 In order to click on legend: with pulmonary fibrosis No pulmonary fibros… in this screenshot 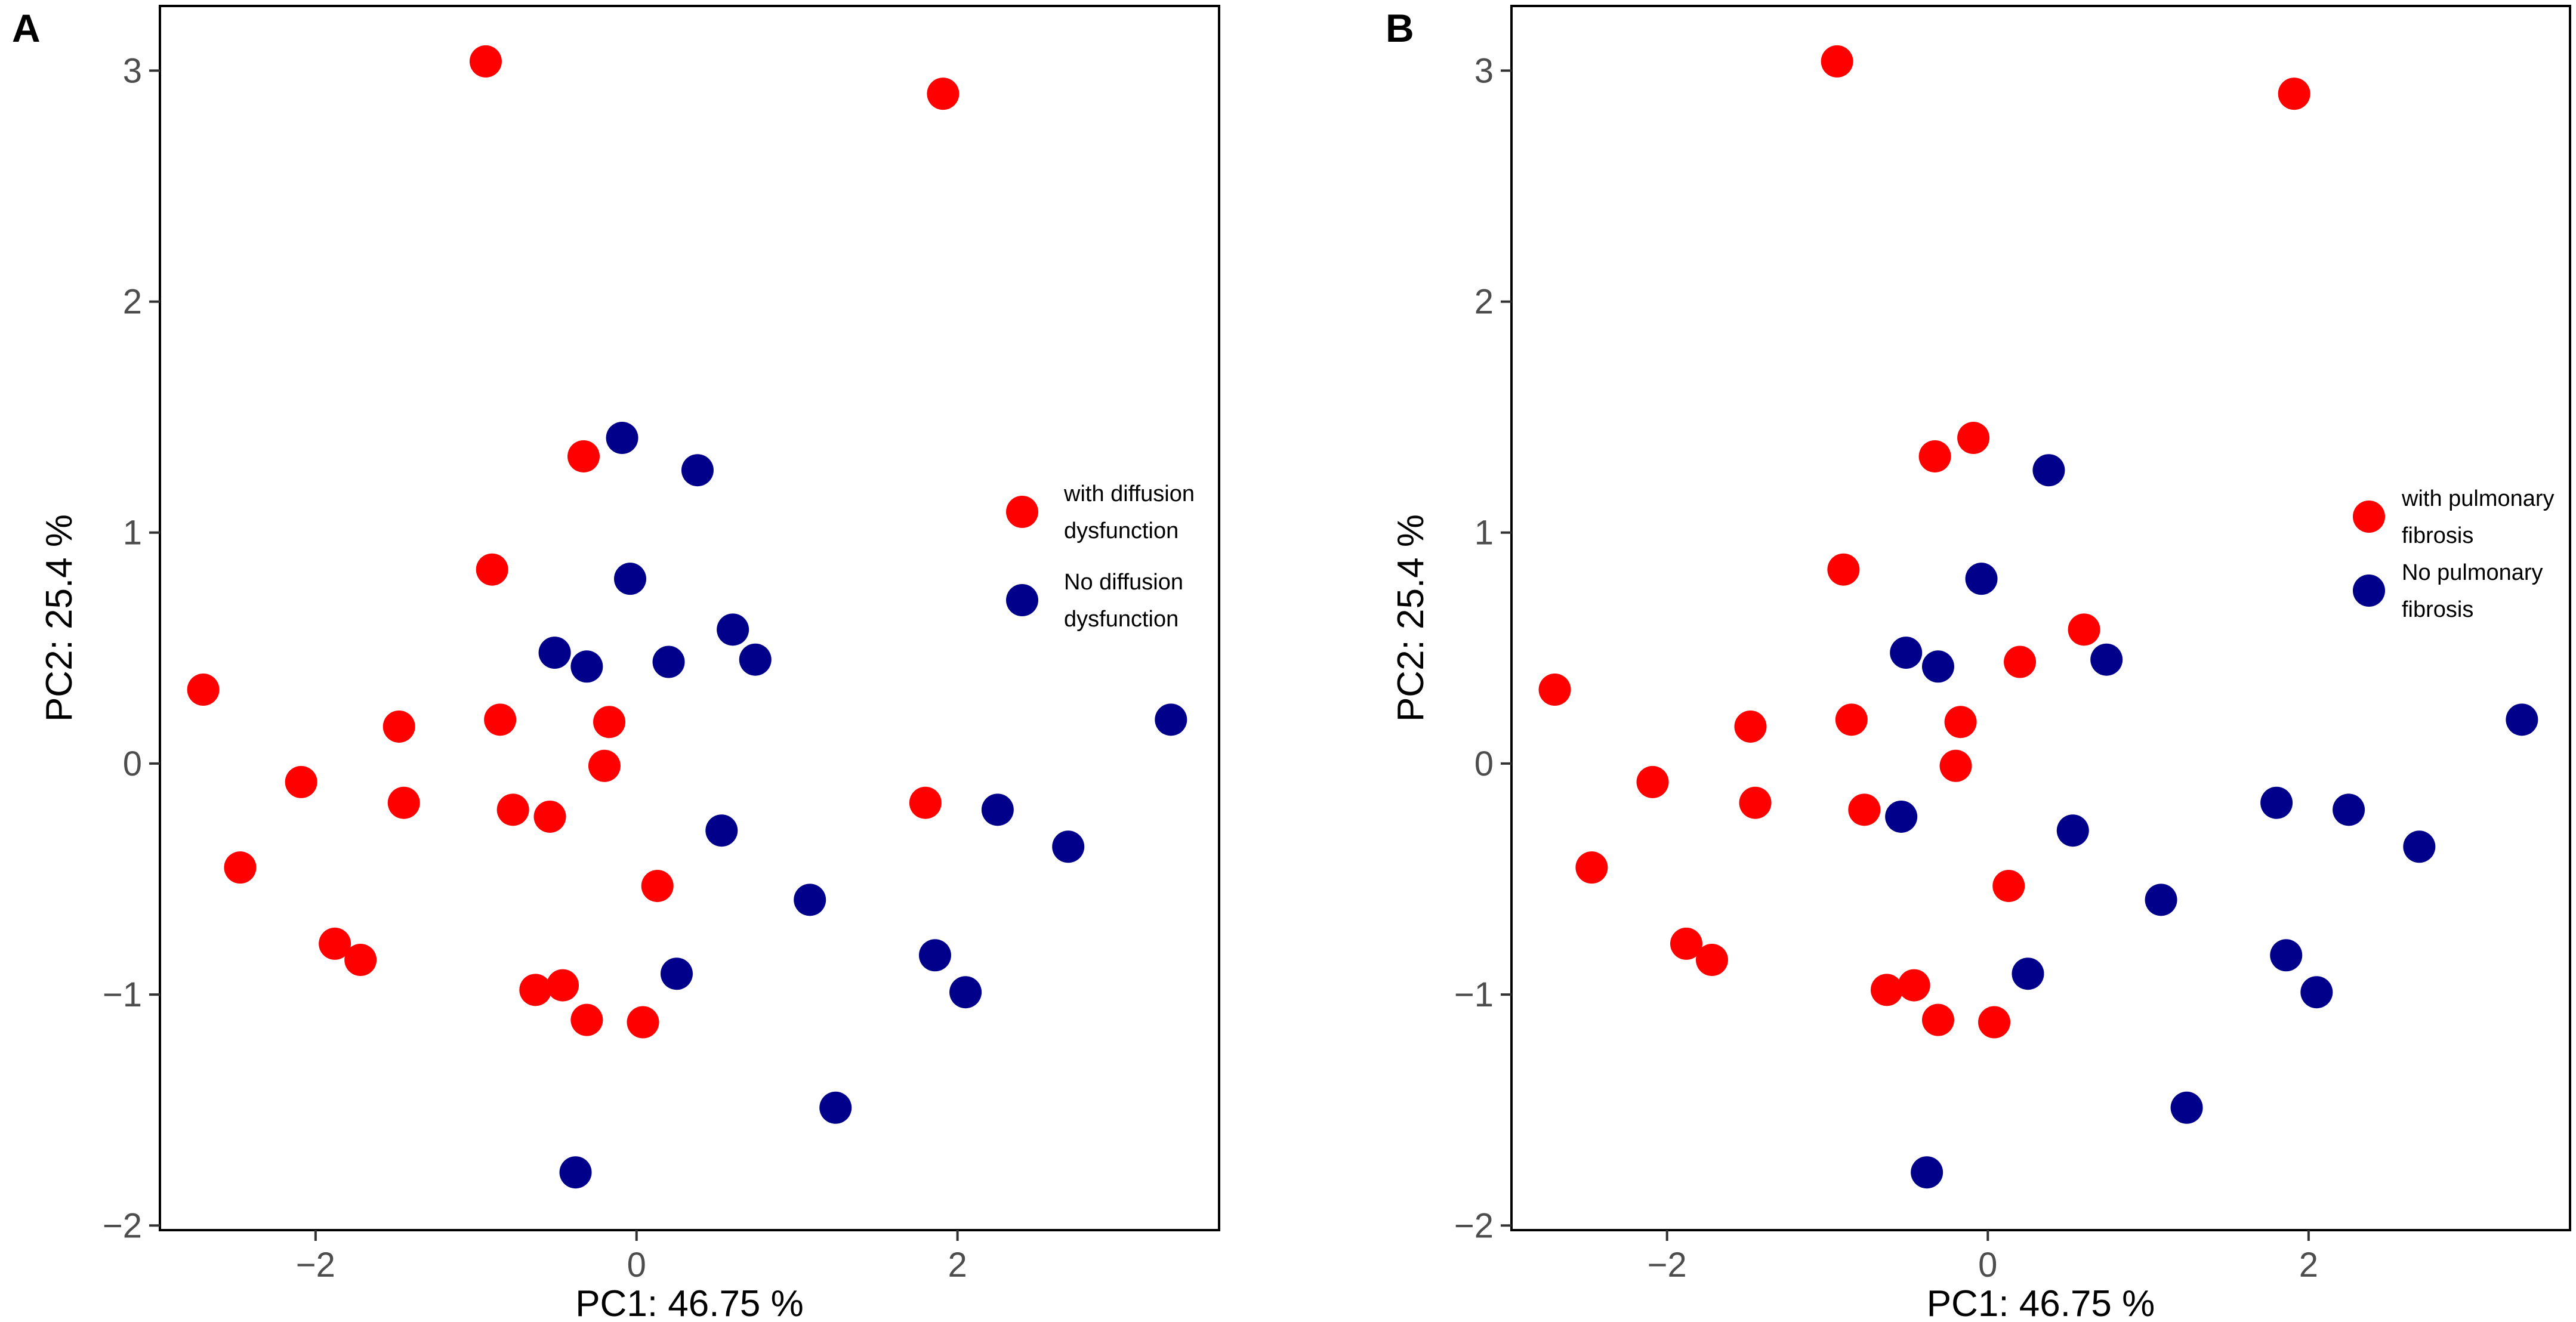, I will do `click(2454, 554)`.